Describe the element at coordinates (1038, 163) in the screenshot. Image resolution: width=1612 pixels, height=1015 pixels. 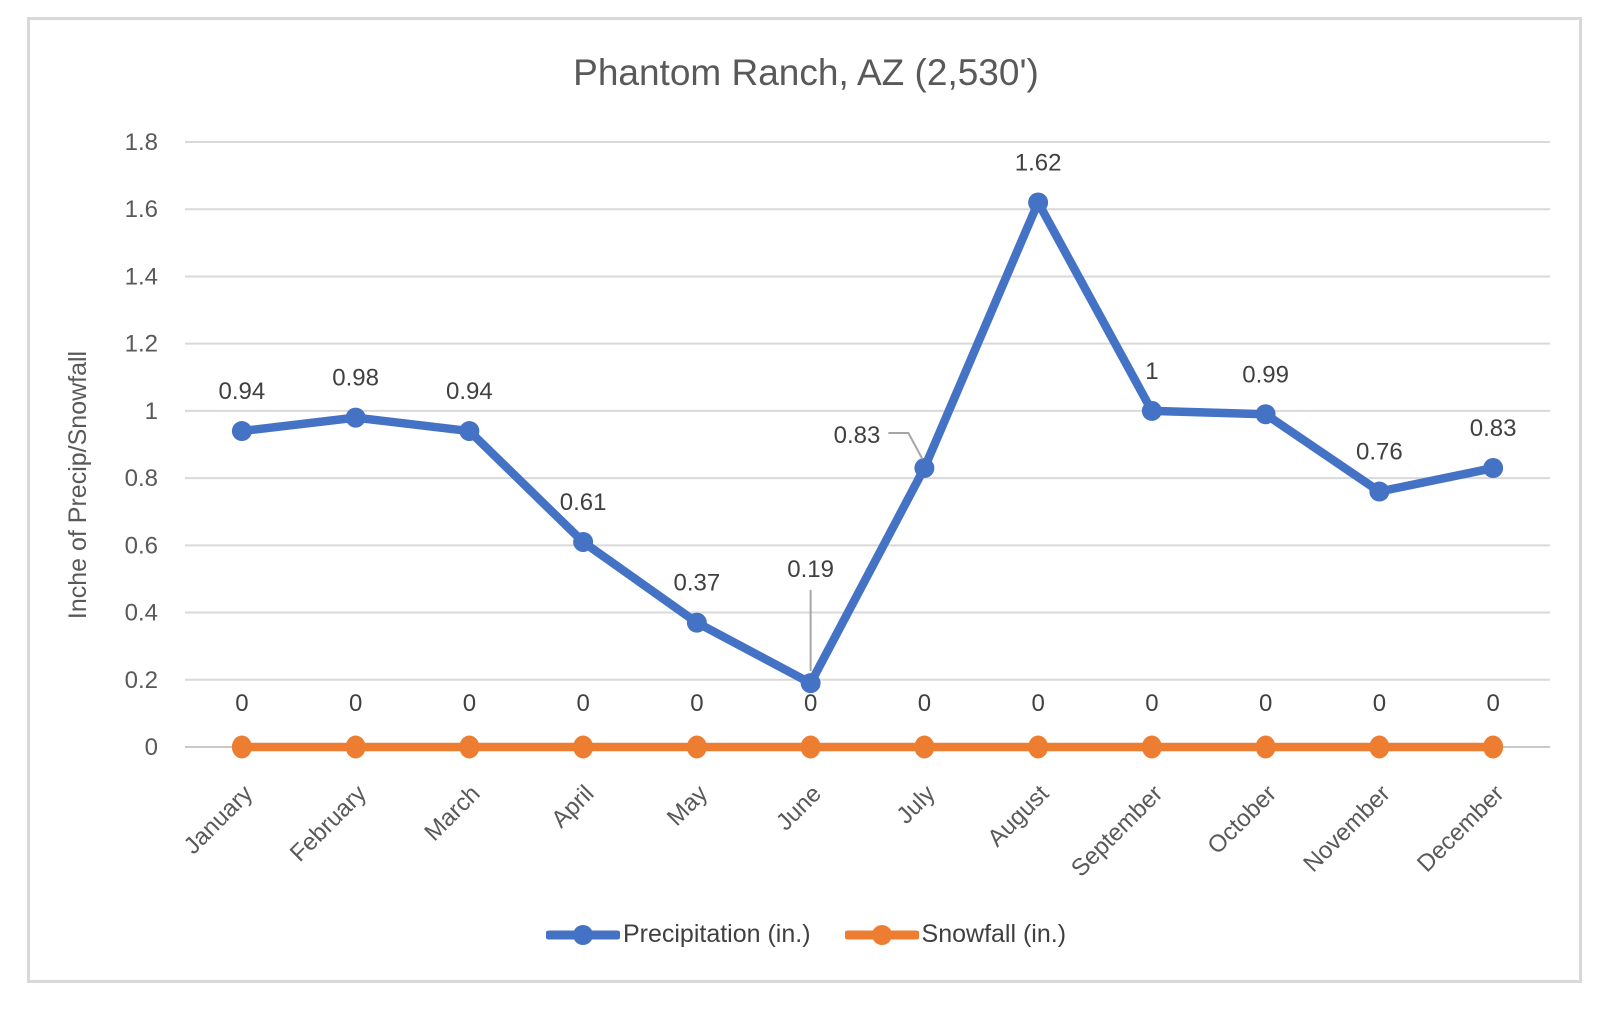
I see `svg-text: 1.62` at that location.